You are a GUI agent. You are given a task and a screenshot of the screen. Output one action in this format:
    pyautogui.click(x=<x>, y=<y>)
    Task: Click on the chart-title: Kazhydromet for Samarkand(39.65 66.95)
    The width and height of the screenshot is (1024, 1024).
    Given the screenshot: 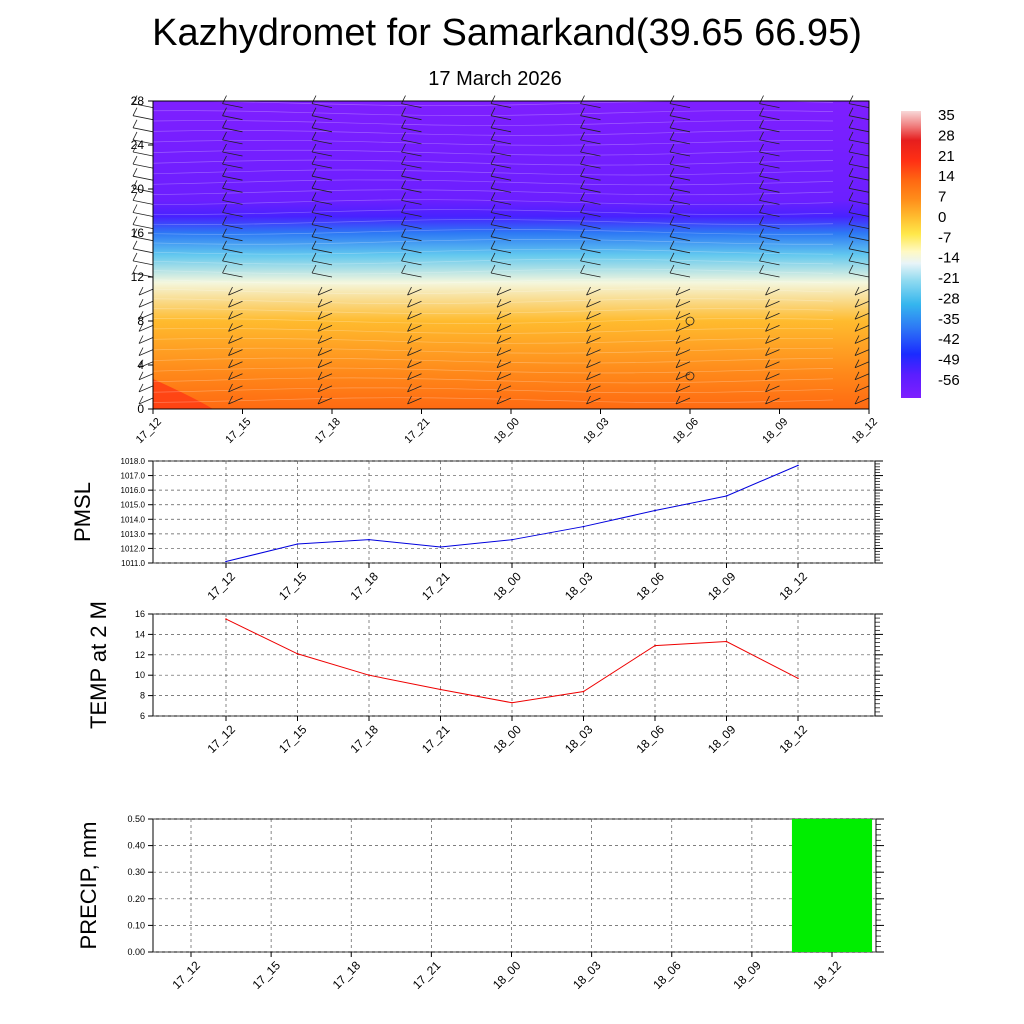 What is the action you would take?
    pyautogui.click(x=507, y=33)
    